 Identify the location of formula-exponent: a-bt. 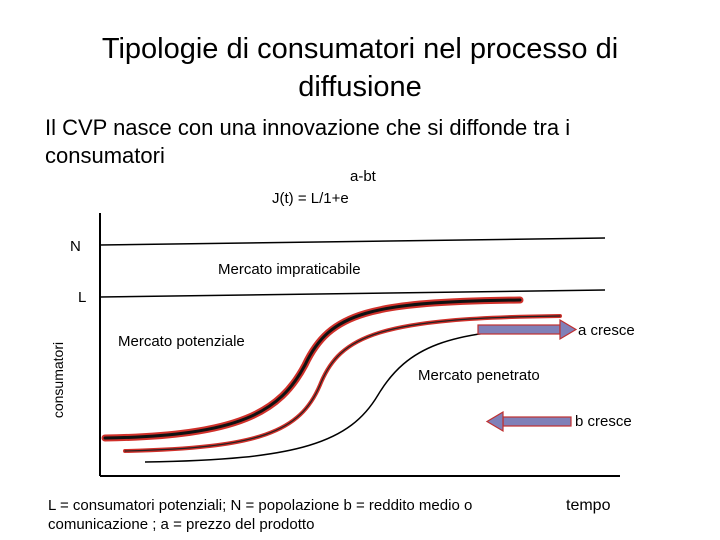
(363, 176).